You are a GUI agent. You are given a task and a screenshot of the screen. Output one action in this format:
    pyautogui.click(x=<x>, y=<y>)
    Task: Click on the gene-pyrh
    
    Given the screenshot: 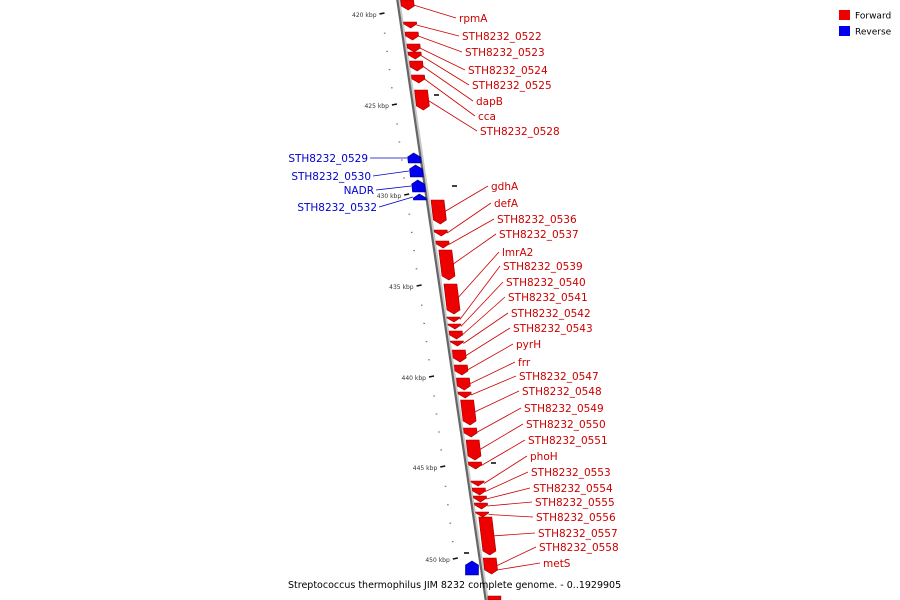 What is the action you would take?
    pyautogui.click(x=461, y=370)
    